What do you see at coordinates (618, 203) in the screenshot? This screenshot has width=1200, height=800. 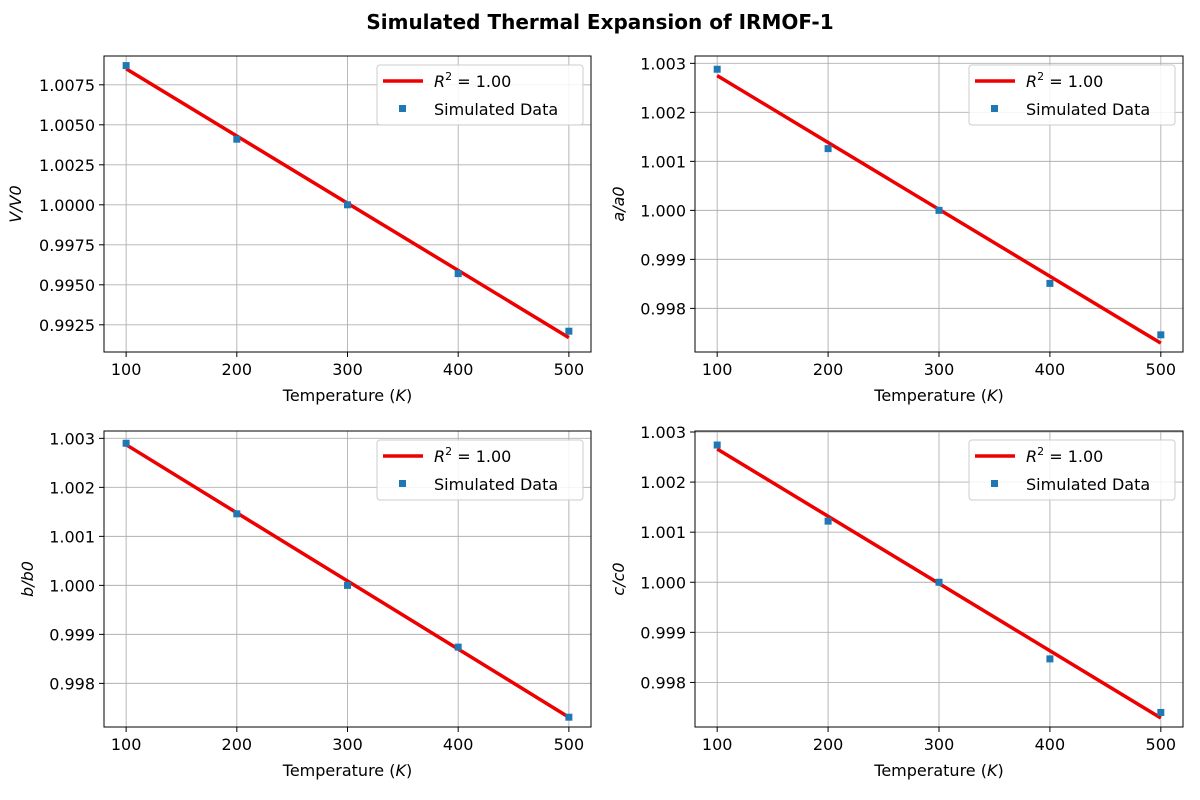 I see `y-axis-label: a/a0` at bounding box center [618, 203].